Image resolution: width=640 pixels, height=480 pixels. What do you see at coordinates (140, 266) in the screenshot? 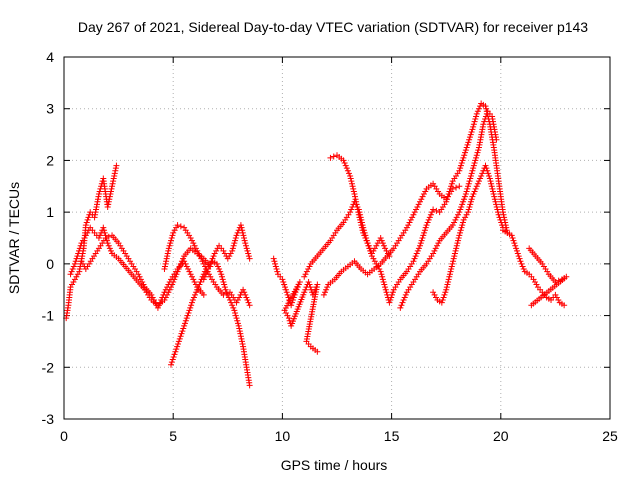
I see `series-p143-b` at bounding box center [140, 266].